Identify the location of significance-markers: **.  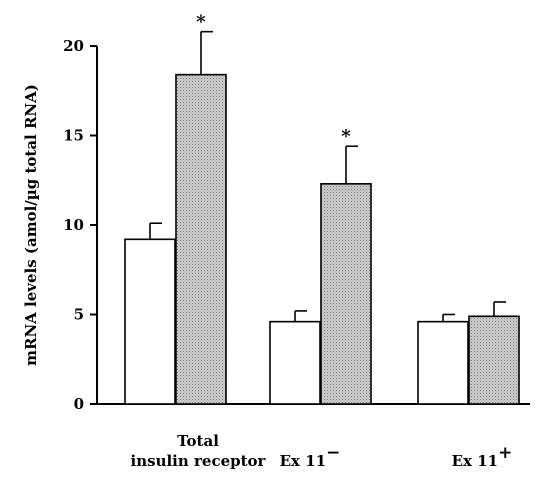
(273, 80).